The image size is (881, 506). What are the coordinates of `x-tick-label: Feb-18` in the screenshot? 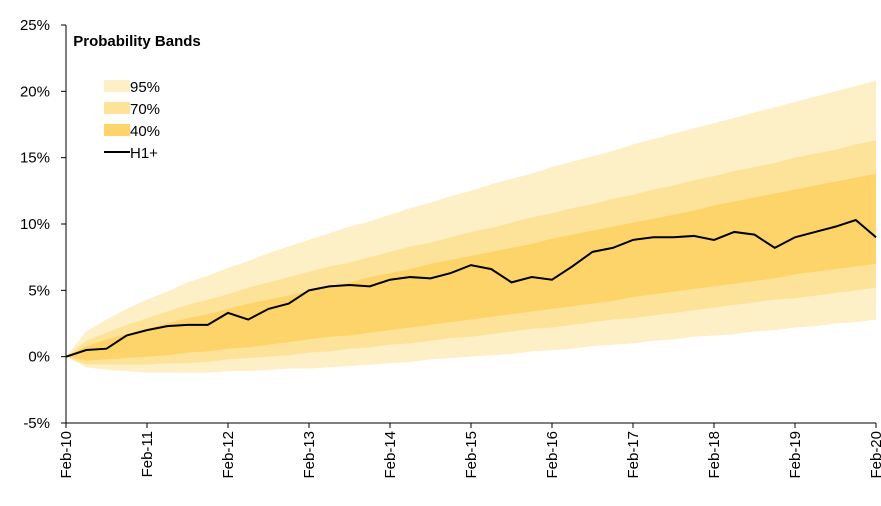 It's located at (714, 455).